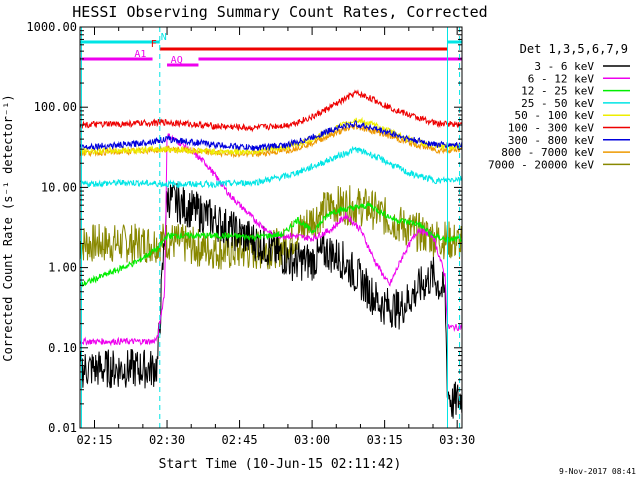 This screenshot has width=640, height=480. Describe the element at coordinates (8, 227) in the screenshot. I see `y-axis-label: Corrected Count Rate (s⁻¹ detector⁻¹)` at that location.